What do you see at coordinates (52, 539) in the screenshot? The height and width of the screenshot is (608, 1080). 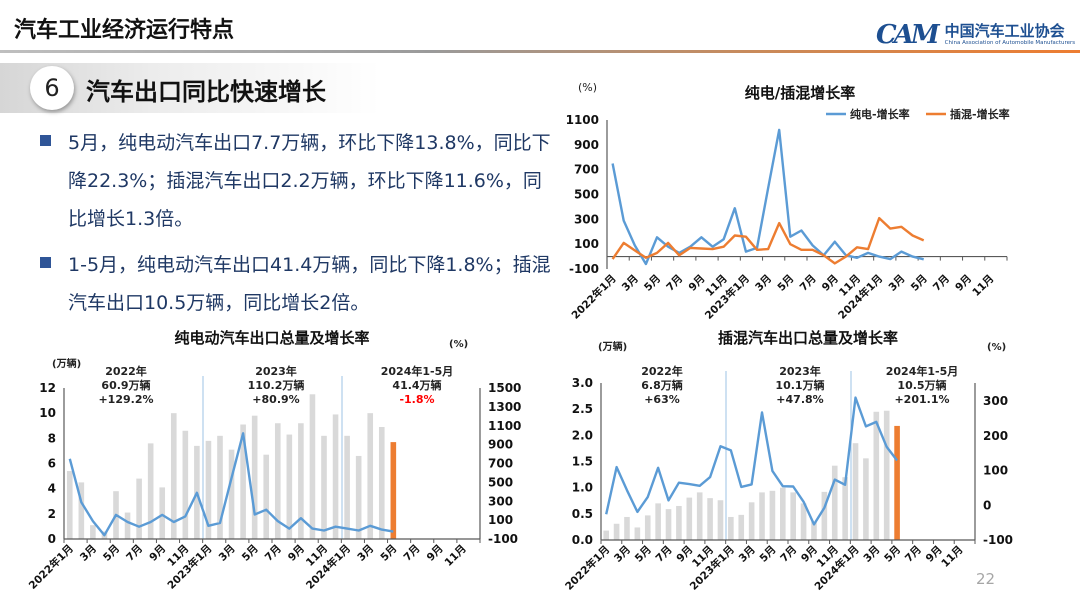 I see `y-tick-label: 0` at bounding box center [52, 539].